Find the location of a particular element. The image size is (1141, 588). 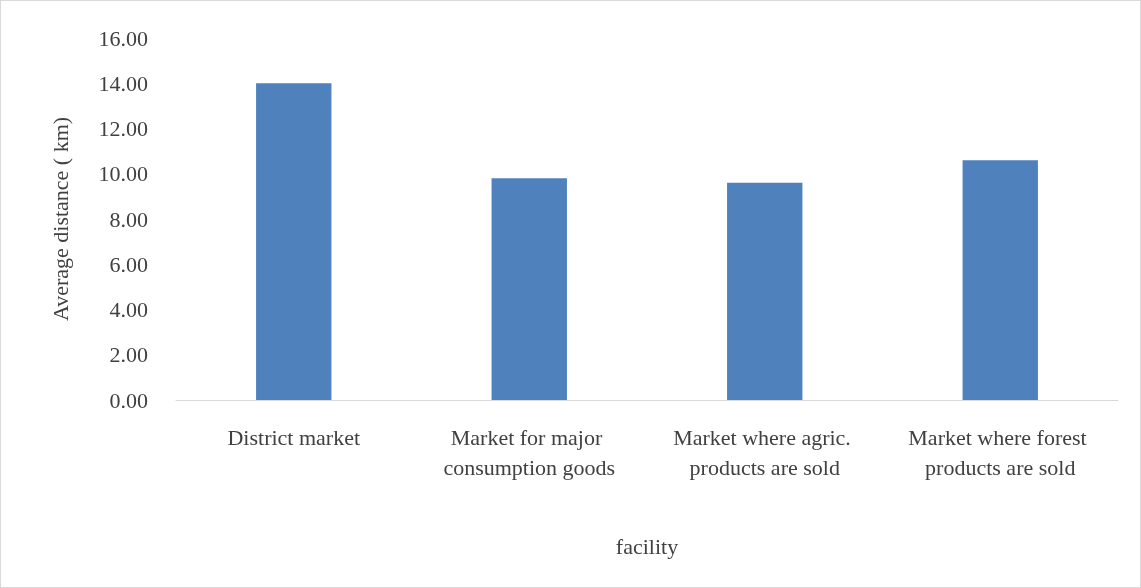

x-tick-label: Market for major consumption goods is located at coordinates (529, 452).